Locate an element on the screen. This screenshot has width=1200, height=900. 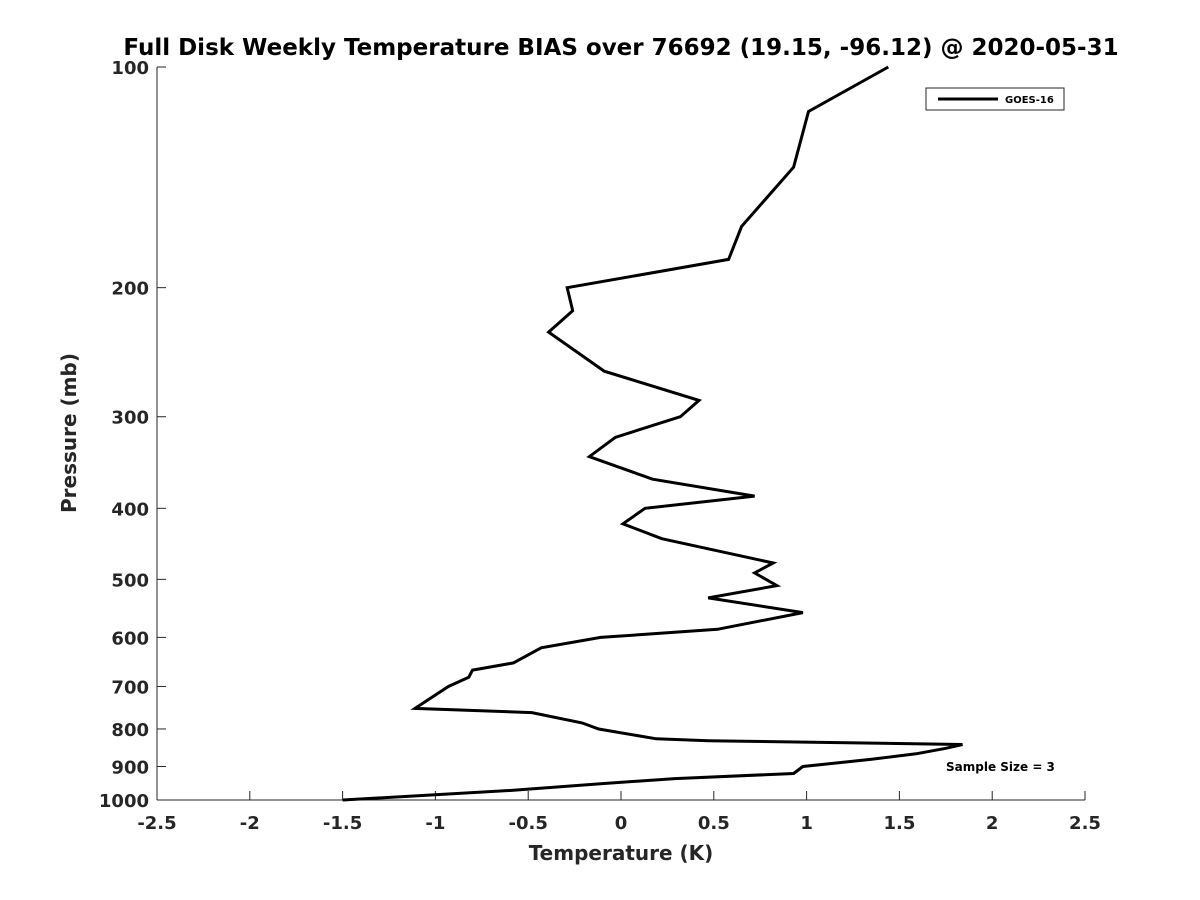
y-tick-label: 700 is located at coordinates (130, 687).